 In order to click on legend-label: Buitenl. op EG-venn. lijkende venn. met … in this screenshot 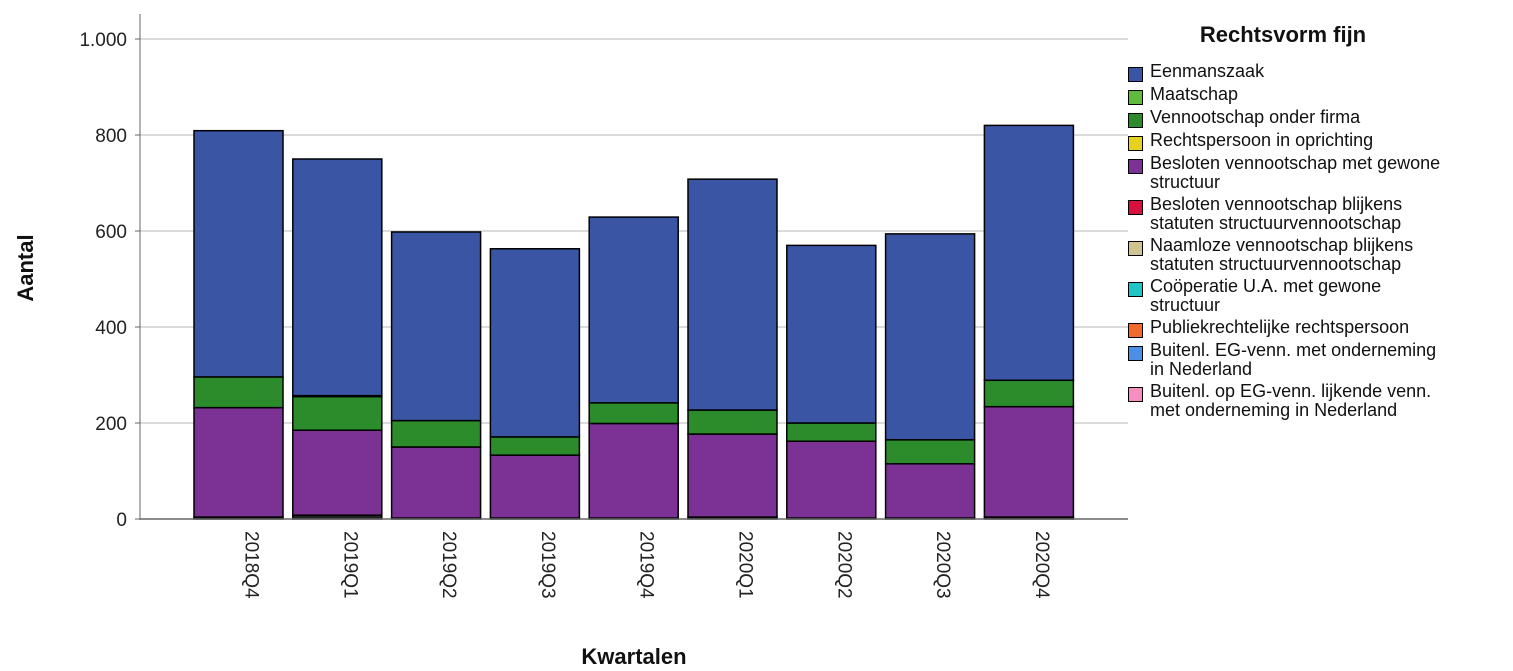, I will do `click(1291, 400)`.